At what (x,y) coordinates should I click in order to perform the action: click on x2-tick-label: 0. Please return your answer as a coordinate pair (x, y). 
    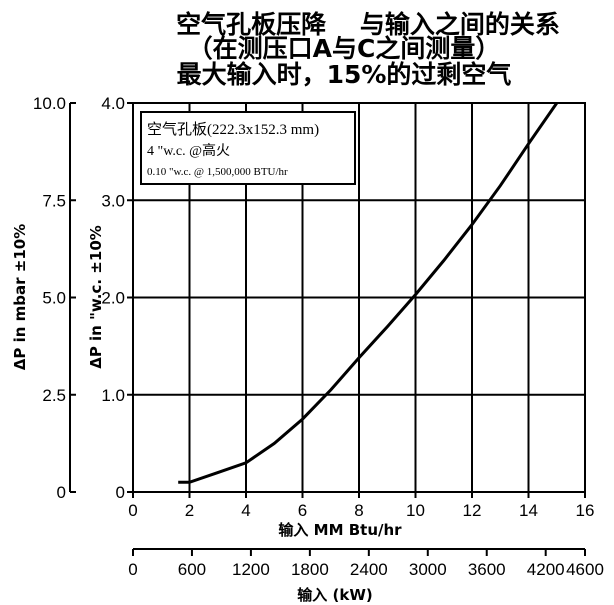
    Looking at the image, I should click on (132, 569).